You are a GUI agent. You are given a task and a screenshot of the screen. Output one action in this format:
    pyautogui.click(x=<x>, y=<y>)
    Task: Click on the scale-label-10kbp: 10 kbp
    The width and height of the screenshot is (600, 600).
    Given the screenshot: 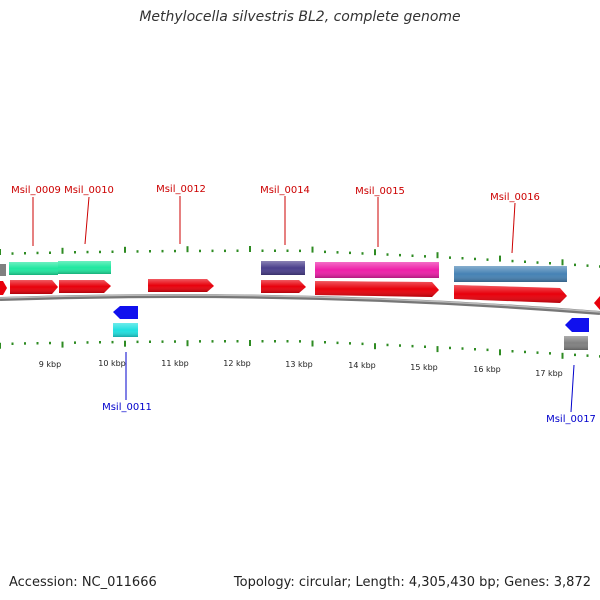 What is the action you would take?
    pyautogui.click(x=112, y=363)
    